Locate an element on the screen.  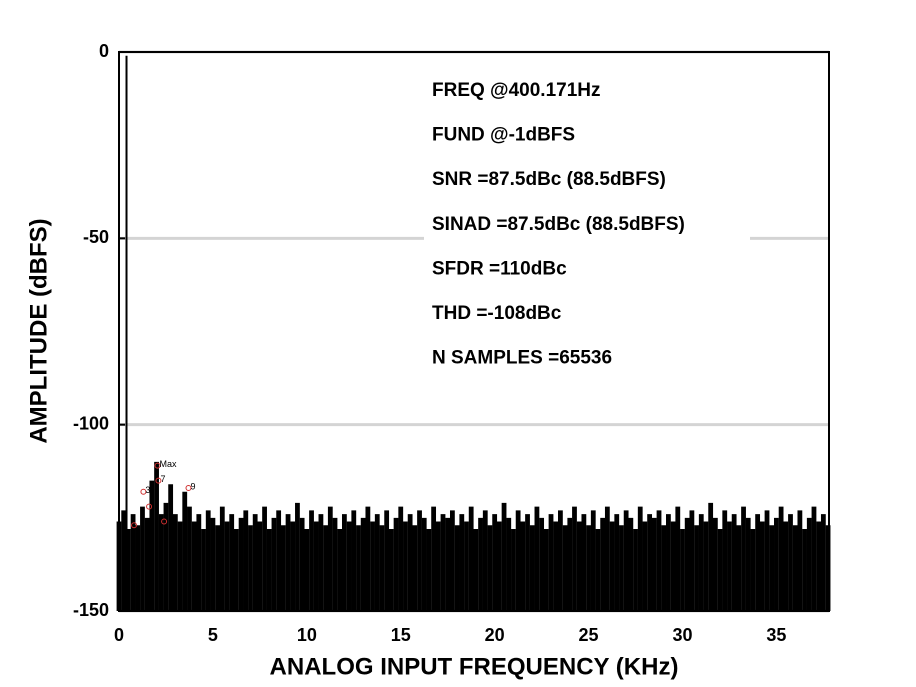
y-tick-label: -50 is located at coordinates (96, 237).